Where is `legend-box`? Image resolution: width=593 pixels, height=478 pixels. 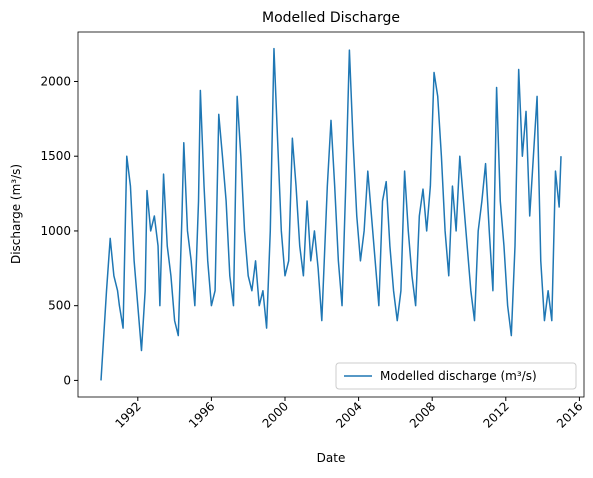
legend-box is located at coordinates (456, 376).